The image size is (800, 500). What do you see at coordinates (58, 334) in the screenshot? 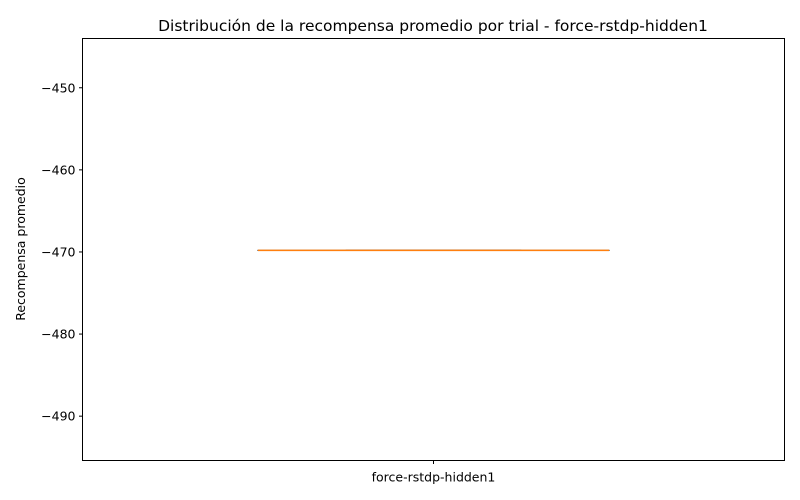
I see `y-tick-label: −480` at bounding box center [58, 334].